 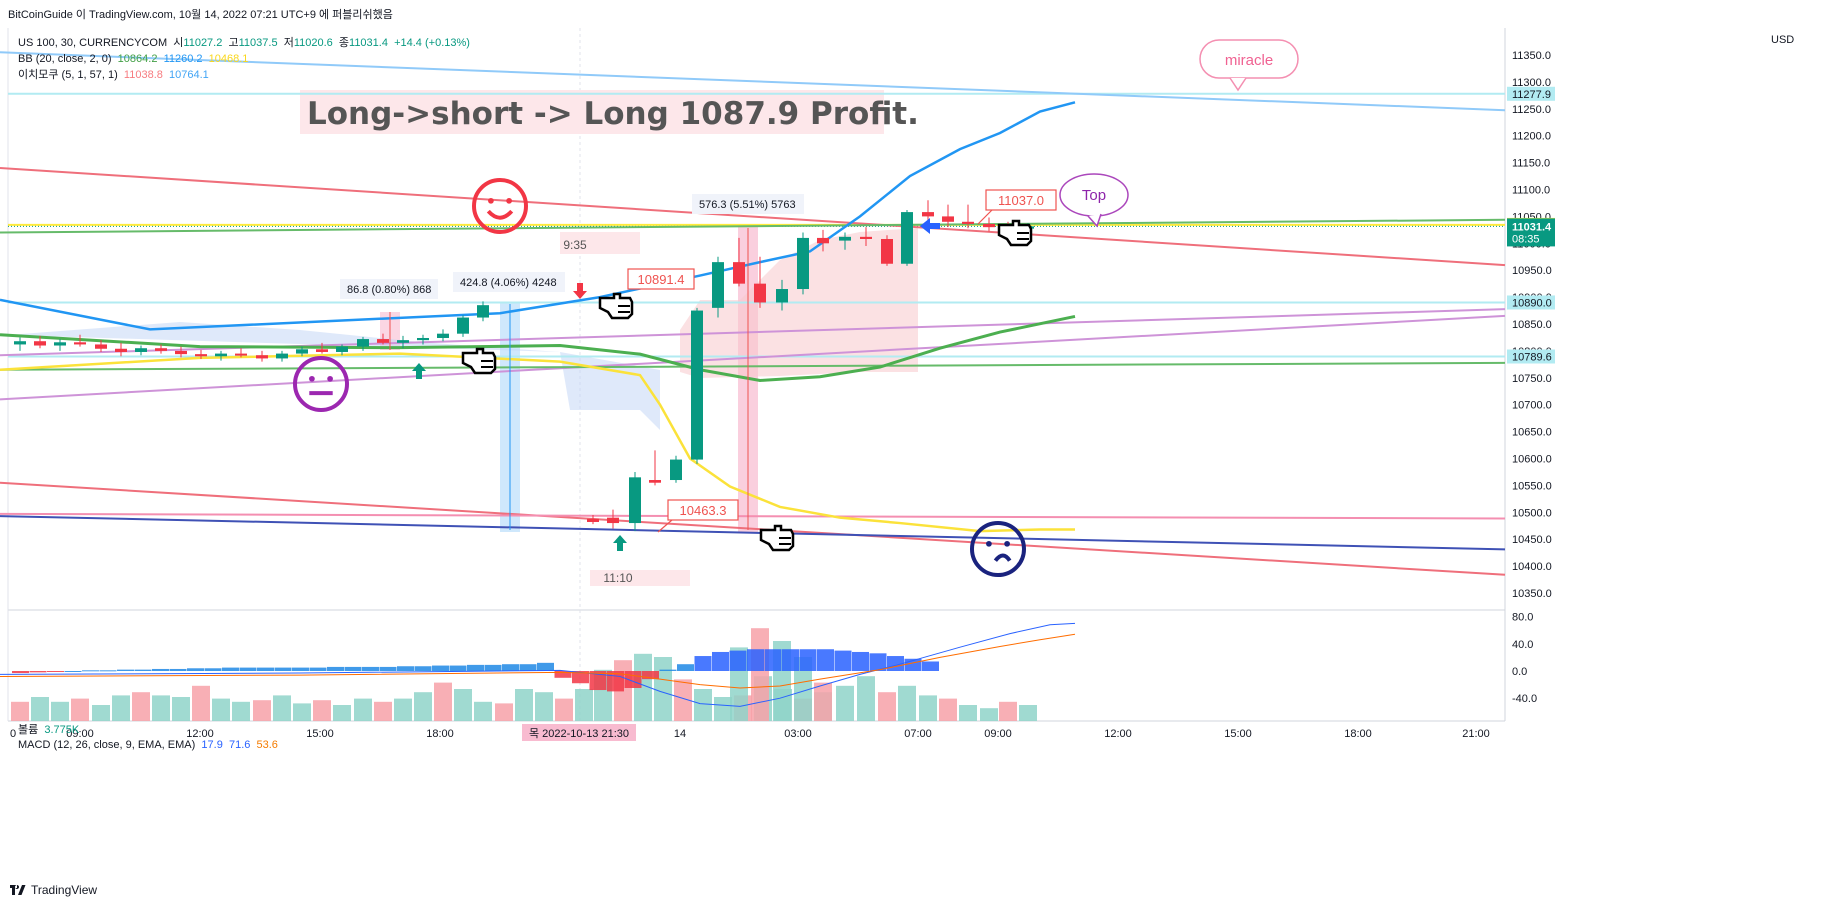 I want to click on smiley-happy-icon-mouth, so click(x=500, y=214).